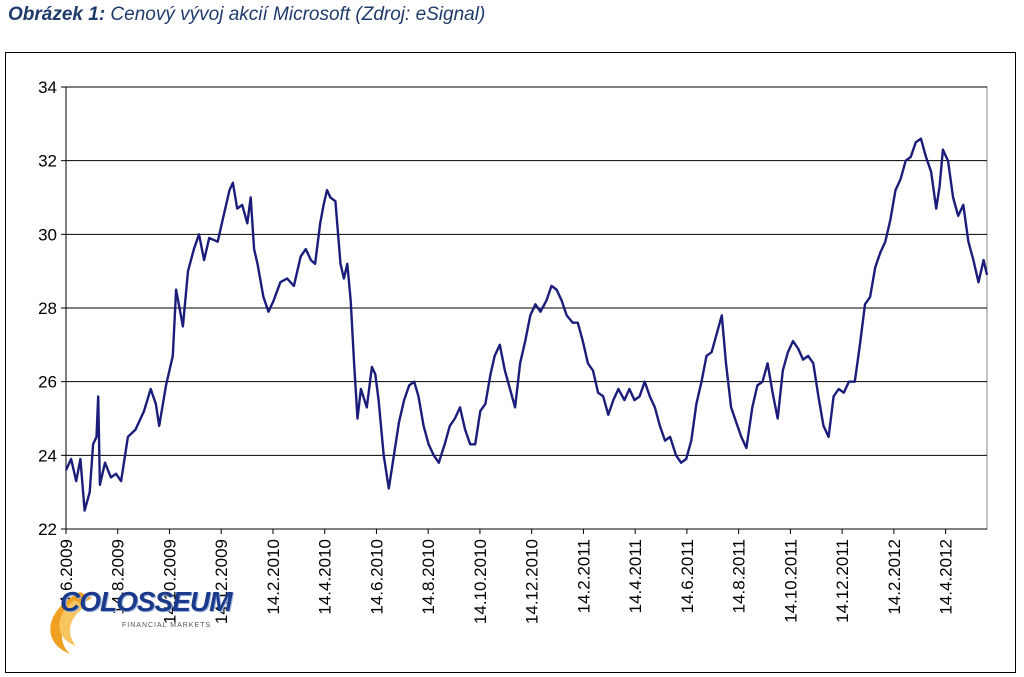  I want to click on x-tick-label: 14.6.2009, so click(66, 577).